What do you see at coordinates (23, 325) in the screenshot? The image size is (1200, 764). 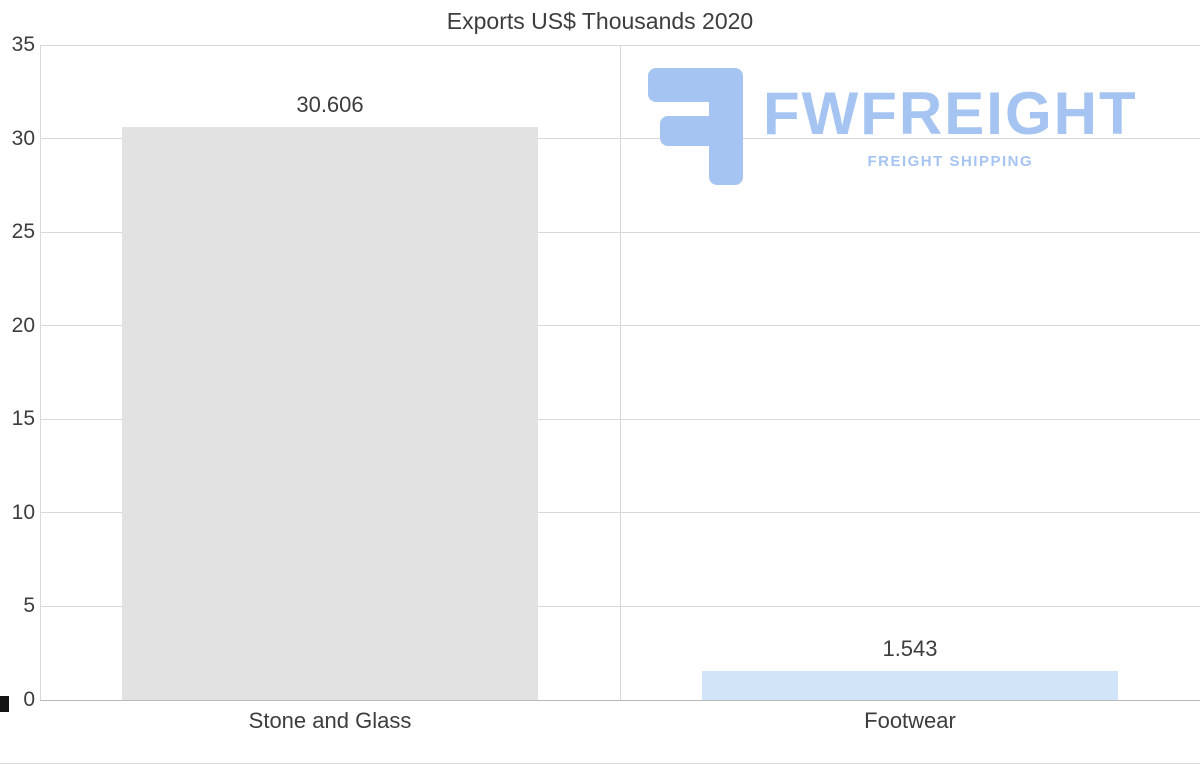 I see `y-tick-label: 20` at bounding box center [23, 325].